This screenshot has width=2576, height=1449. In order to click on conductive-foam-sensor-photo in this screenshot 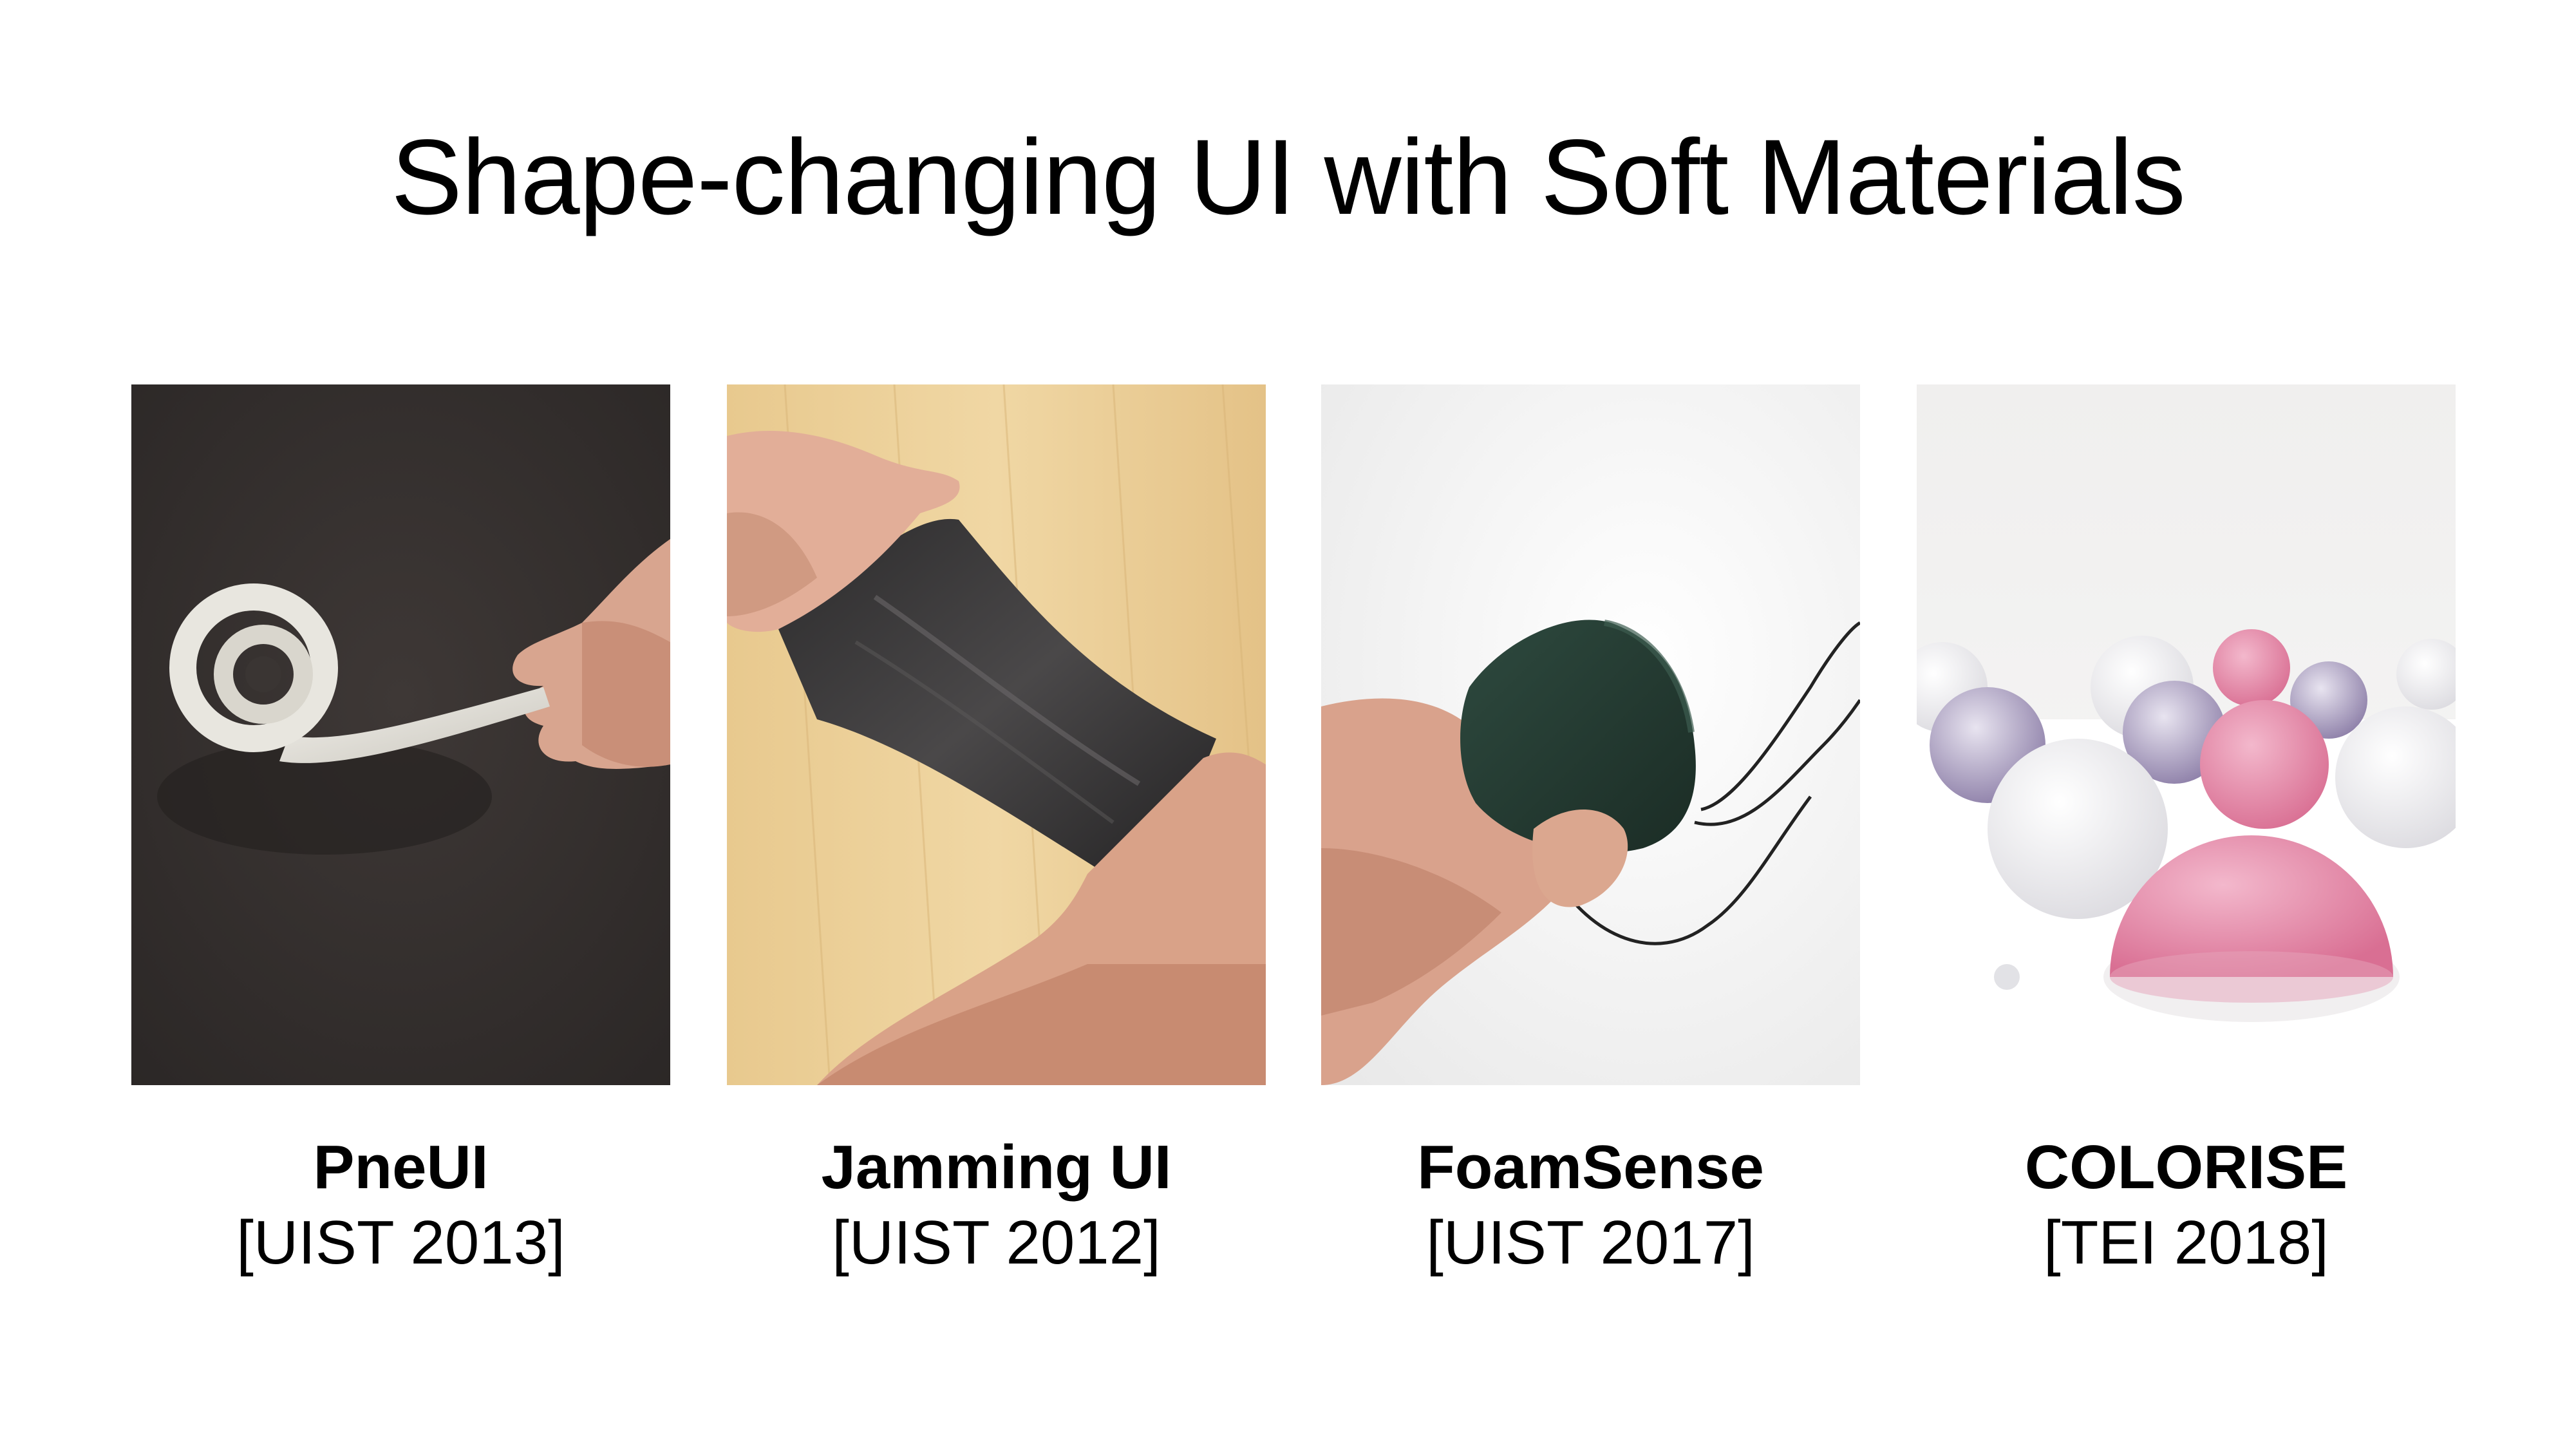, I will do `click(1590, 734)`.